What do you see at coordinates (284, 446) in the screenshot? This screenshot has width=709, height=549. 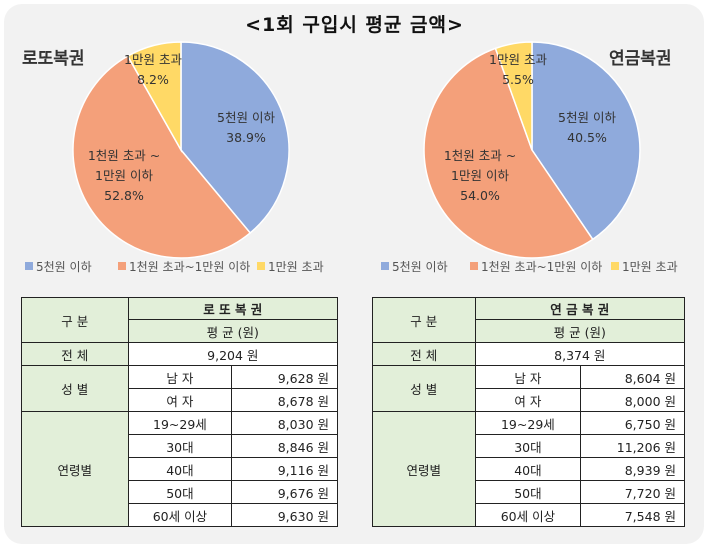 I see `row-value: 8,846 원` at bounding box center [284, 446].